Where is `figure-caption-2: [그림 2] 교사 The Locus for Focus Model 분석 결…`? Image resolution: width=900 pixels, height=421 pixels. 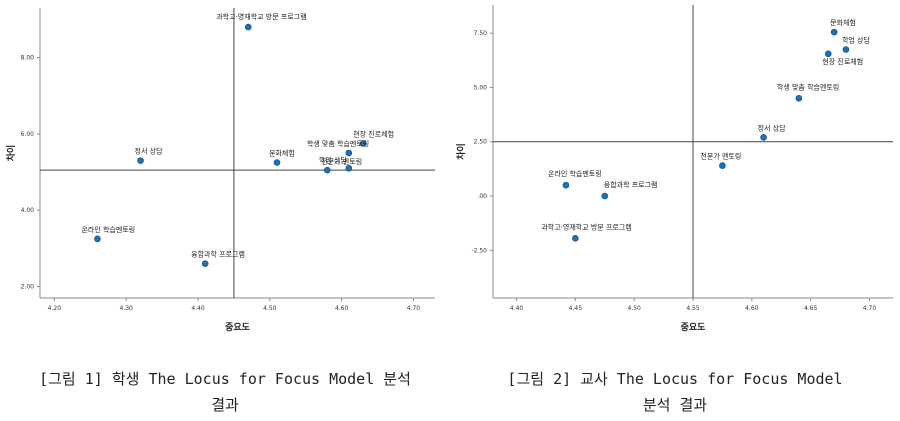 figure-caption-2: [그림 2] 교사 The Locus for Focus Model 분석 결… is located at coordinates (675, 392).